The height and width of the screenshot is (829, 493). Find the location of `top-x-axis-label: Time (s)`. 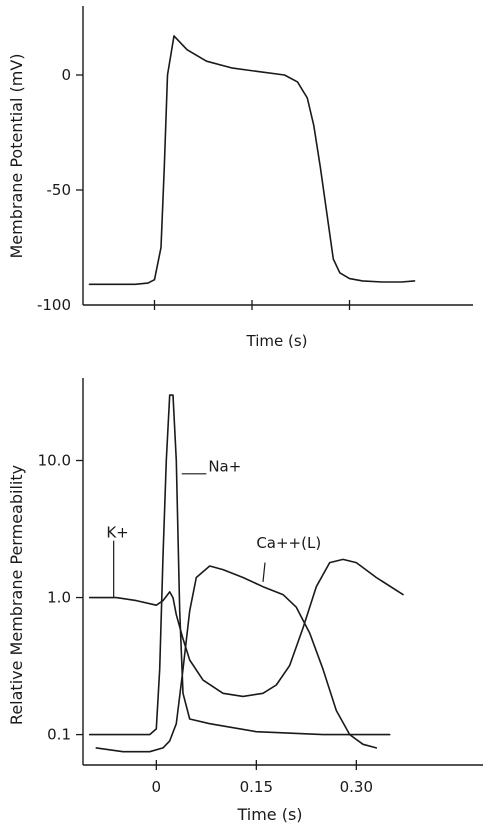

top-x-axis-label: Time (s) is located at coordinates (277, 341).